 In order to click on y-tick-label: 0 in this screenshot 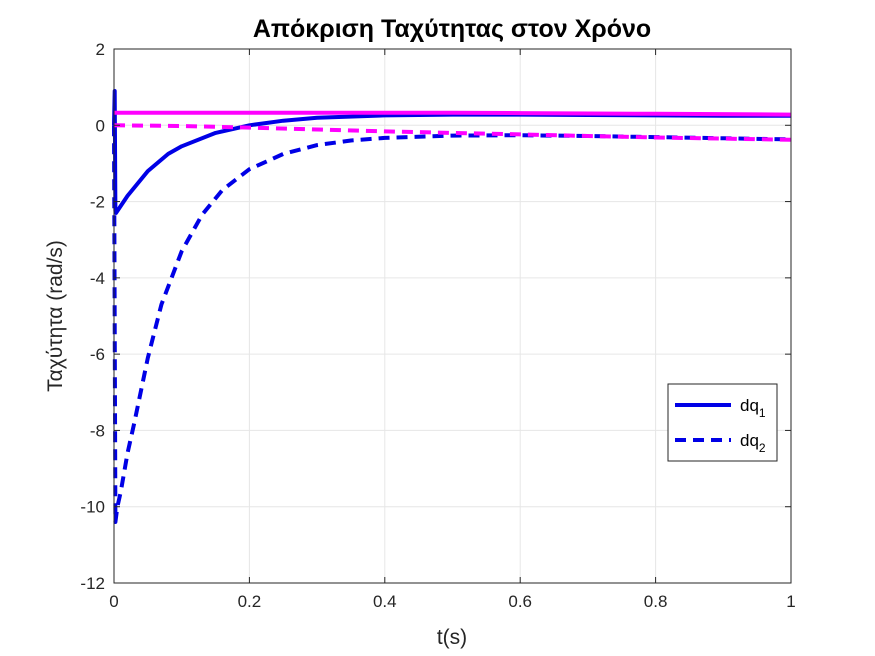, I will do `click(100, 125)`.